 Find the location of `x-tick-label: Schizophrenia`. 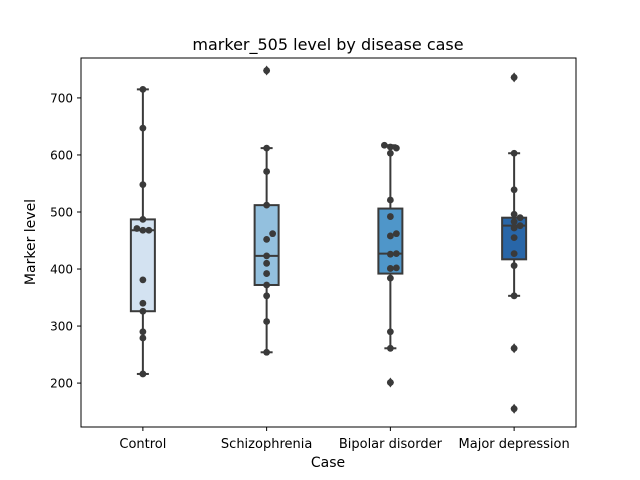

x-tick-label: Schizophrenia is located at coordinates (266, 444).